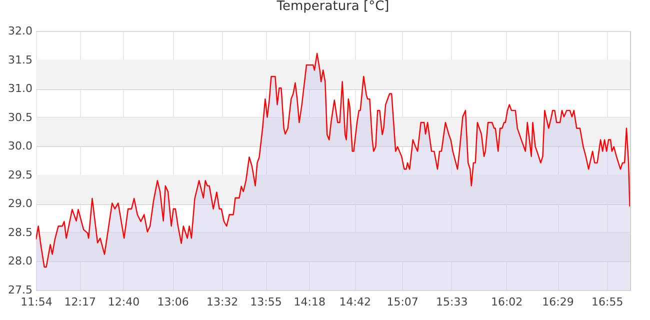  Describe the element at coordinates (20, 203) in the screenshot. I see `y-tick-label: 29.0` at that location.